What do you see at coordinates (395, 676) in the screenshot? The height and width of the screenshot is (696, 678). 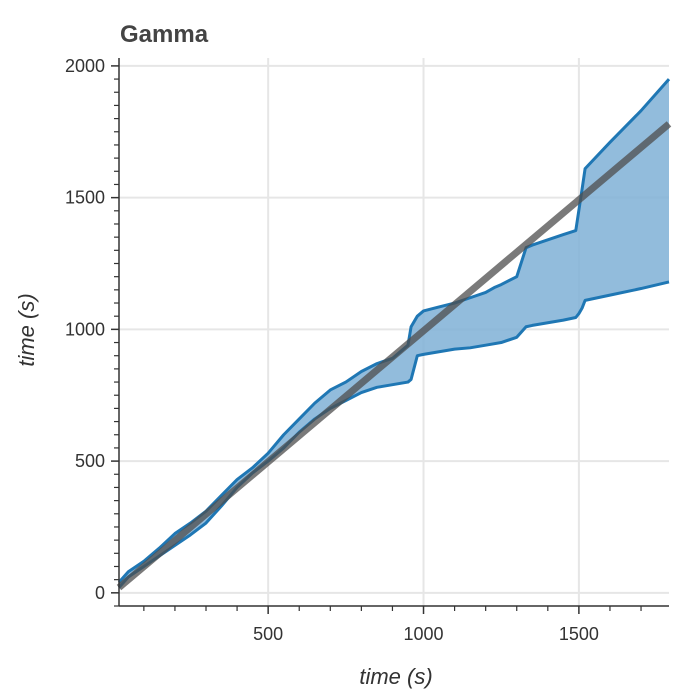 I see `x-axis-title: time (s)` at bounding box center [395, 676].